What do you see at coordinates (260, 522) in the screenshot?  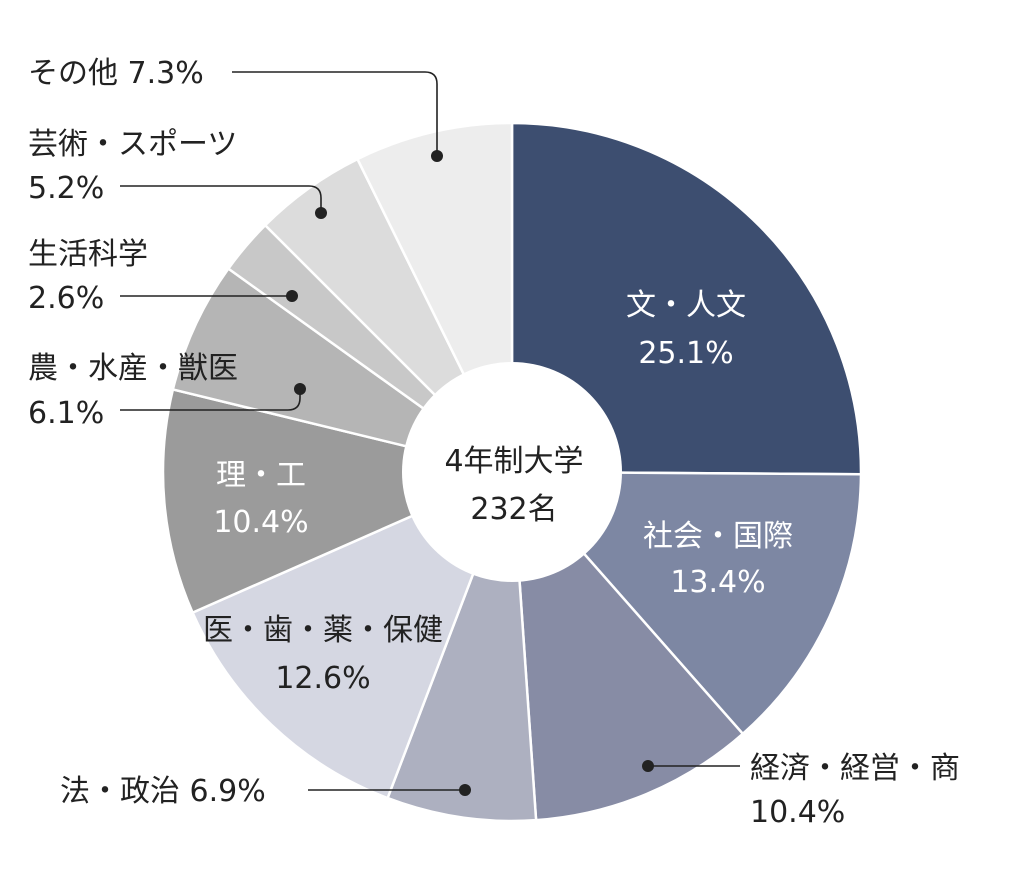 I see `slice-6-label-line2: 10.4%` at bounding box center [260, 522].